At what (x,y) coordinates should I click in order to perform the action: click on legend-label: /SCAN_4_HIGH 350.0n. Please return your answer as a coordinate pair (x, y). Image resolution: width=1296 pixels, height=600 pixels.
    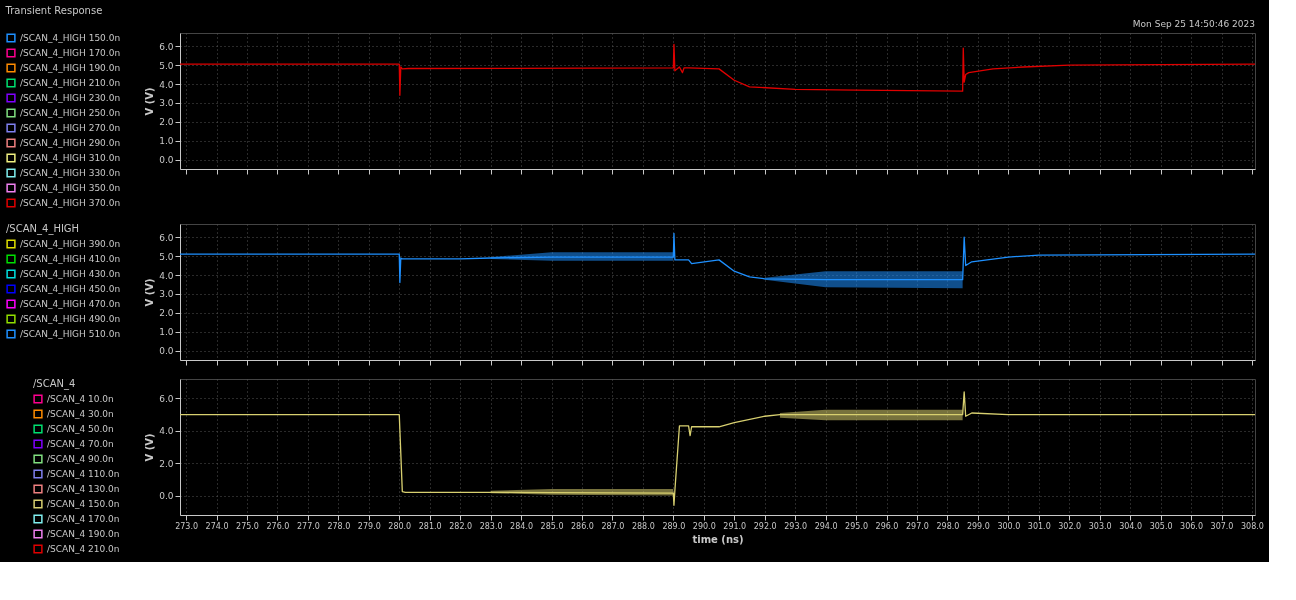
    Looking at the image, I should click on (70, 188).